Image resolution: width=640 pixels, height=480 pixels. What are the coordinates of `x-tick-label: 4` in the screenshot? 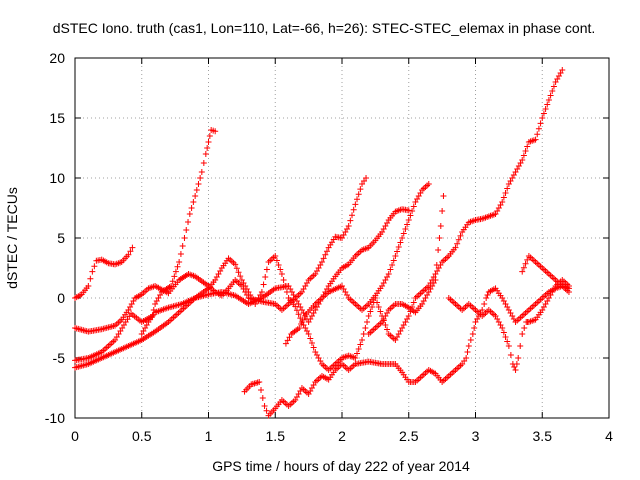 It's located at (609, 436).